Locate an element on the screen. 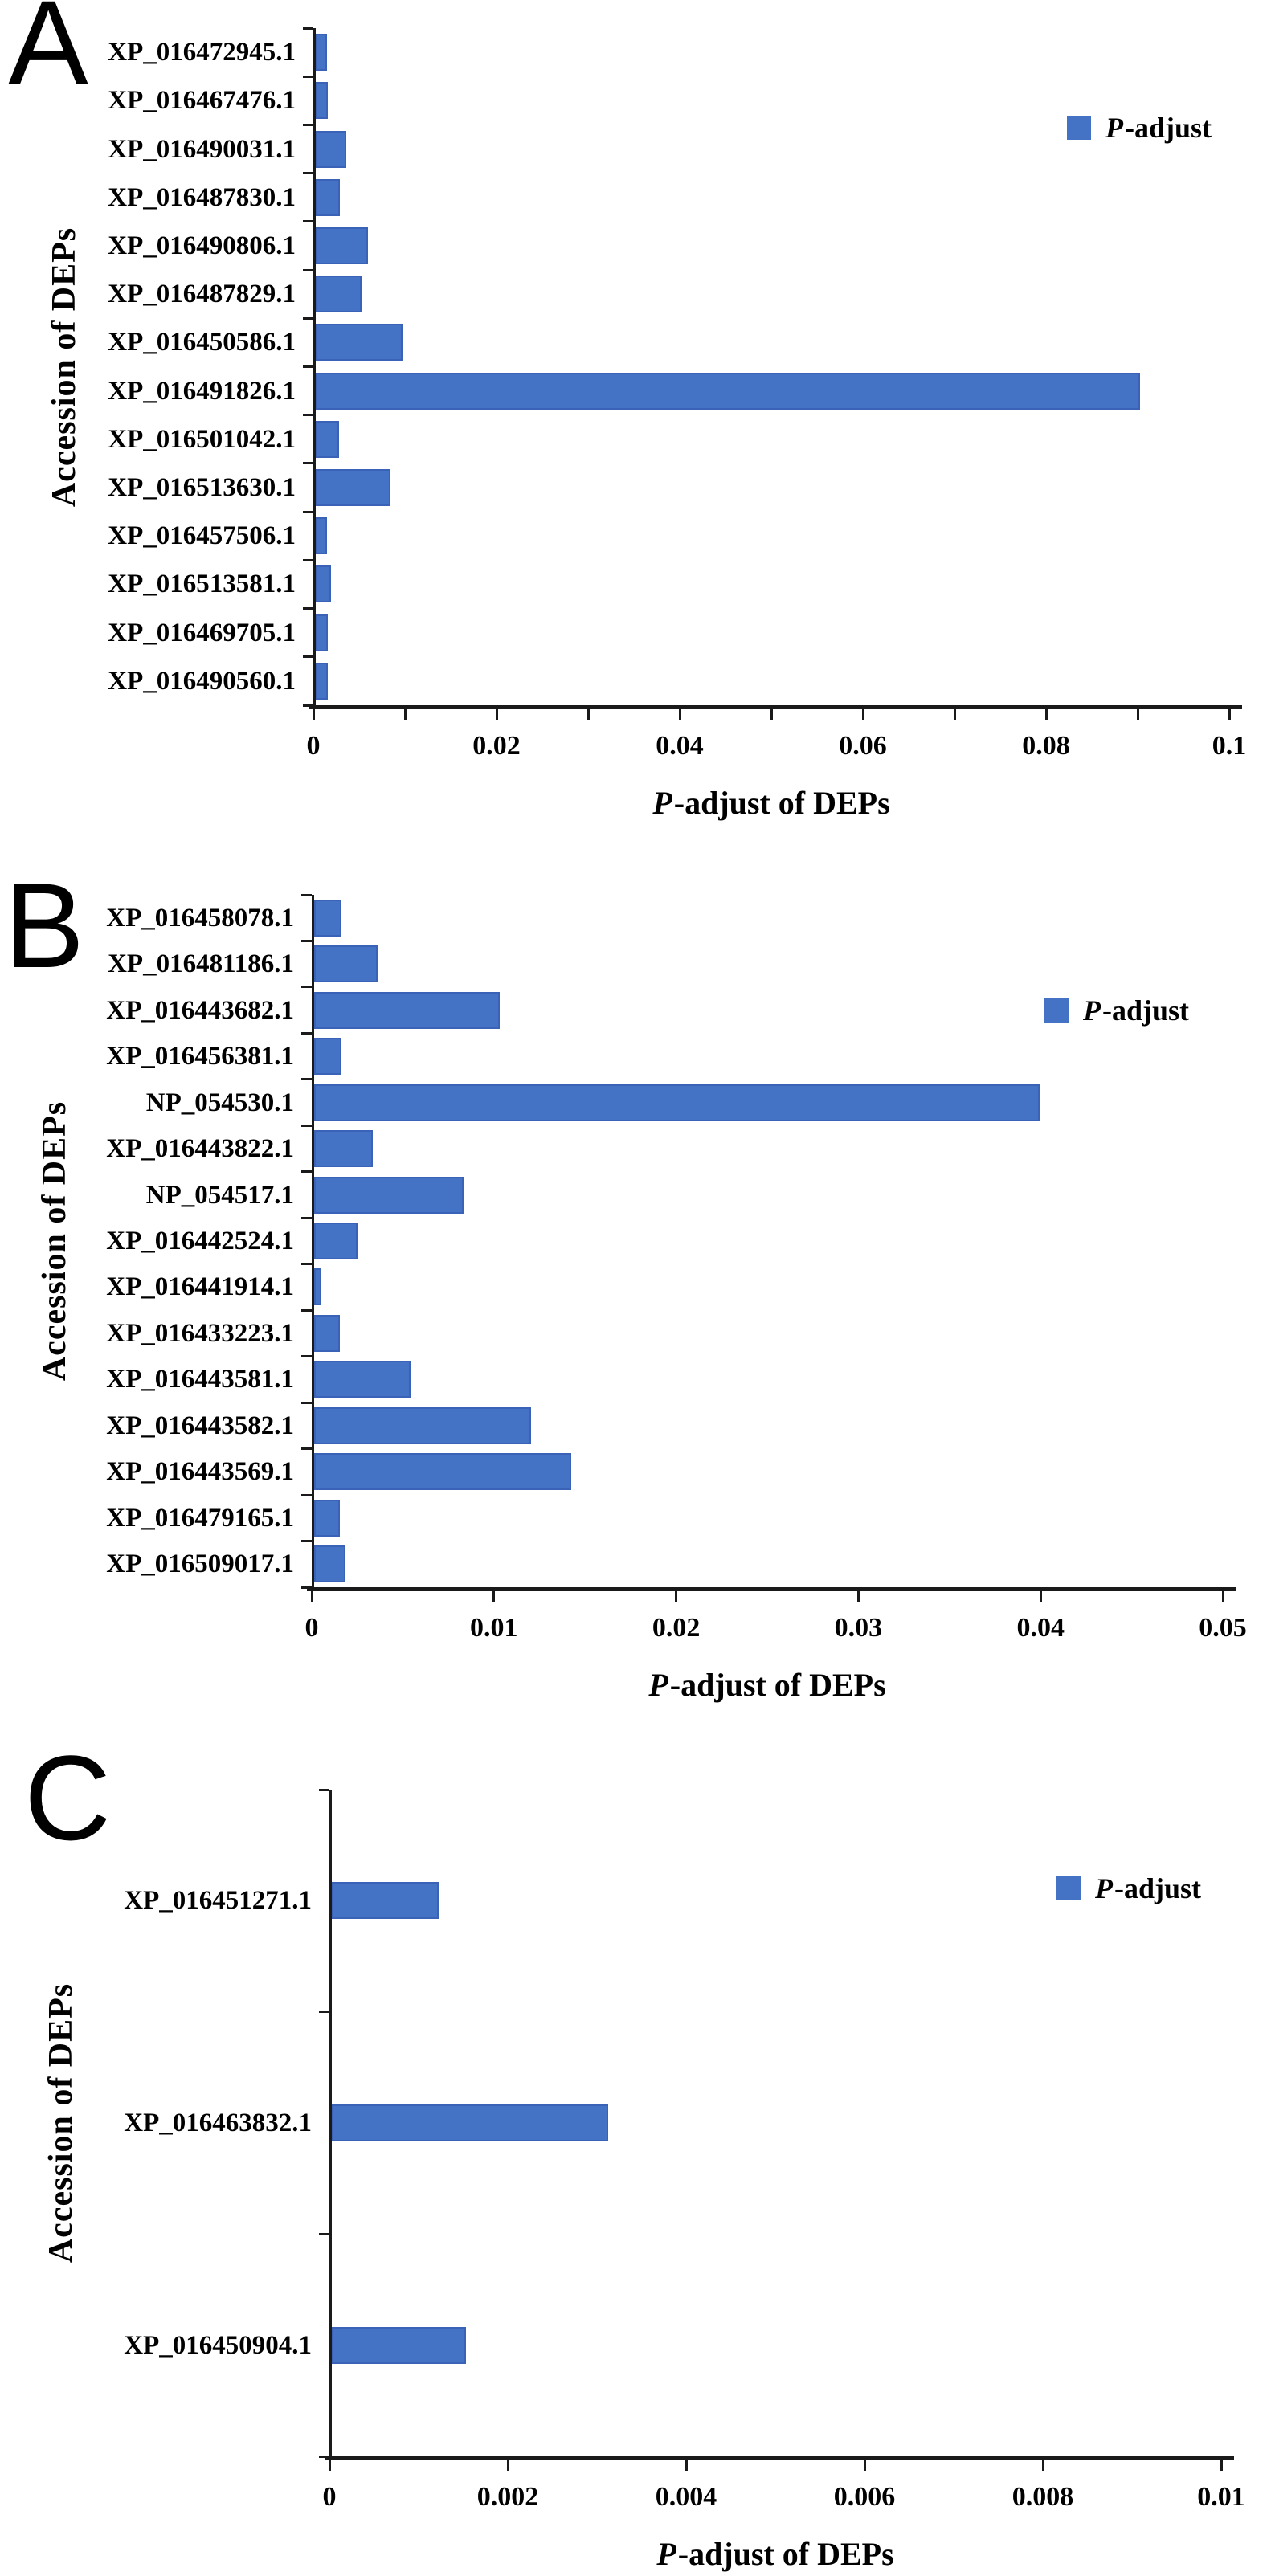 The image size is (1271, 2576). bar-XP_016457506.1 is located at coordinates (321, 536).